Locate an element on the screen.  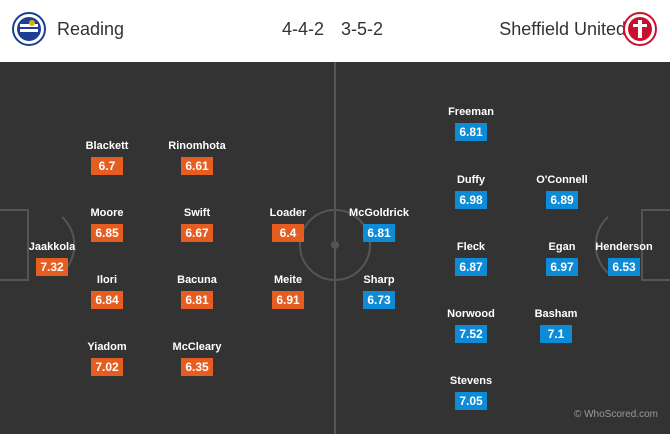
player-rating: 7.05 is located at coordinates (471, 401).